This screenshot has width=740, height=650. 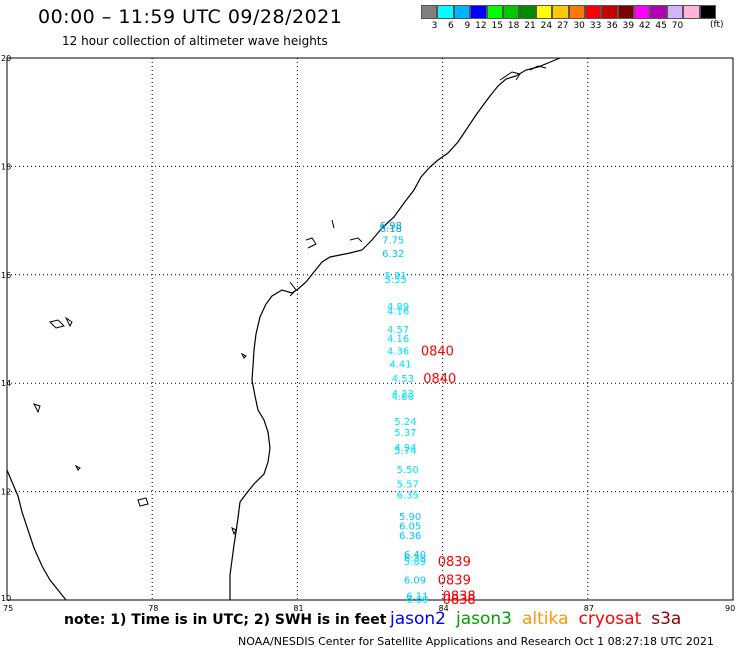 I want to click on wave-height-label: 5.31, so click(x=396, y=276).